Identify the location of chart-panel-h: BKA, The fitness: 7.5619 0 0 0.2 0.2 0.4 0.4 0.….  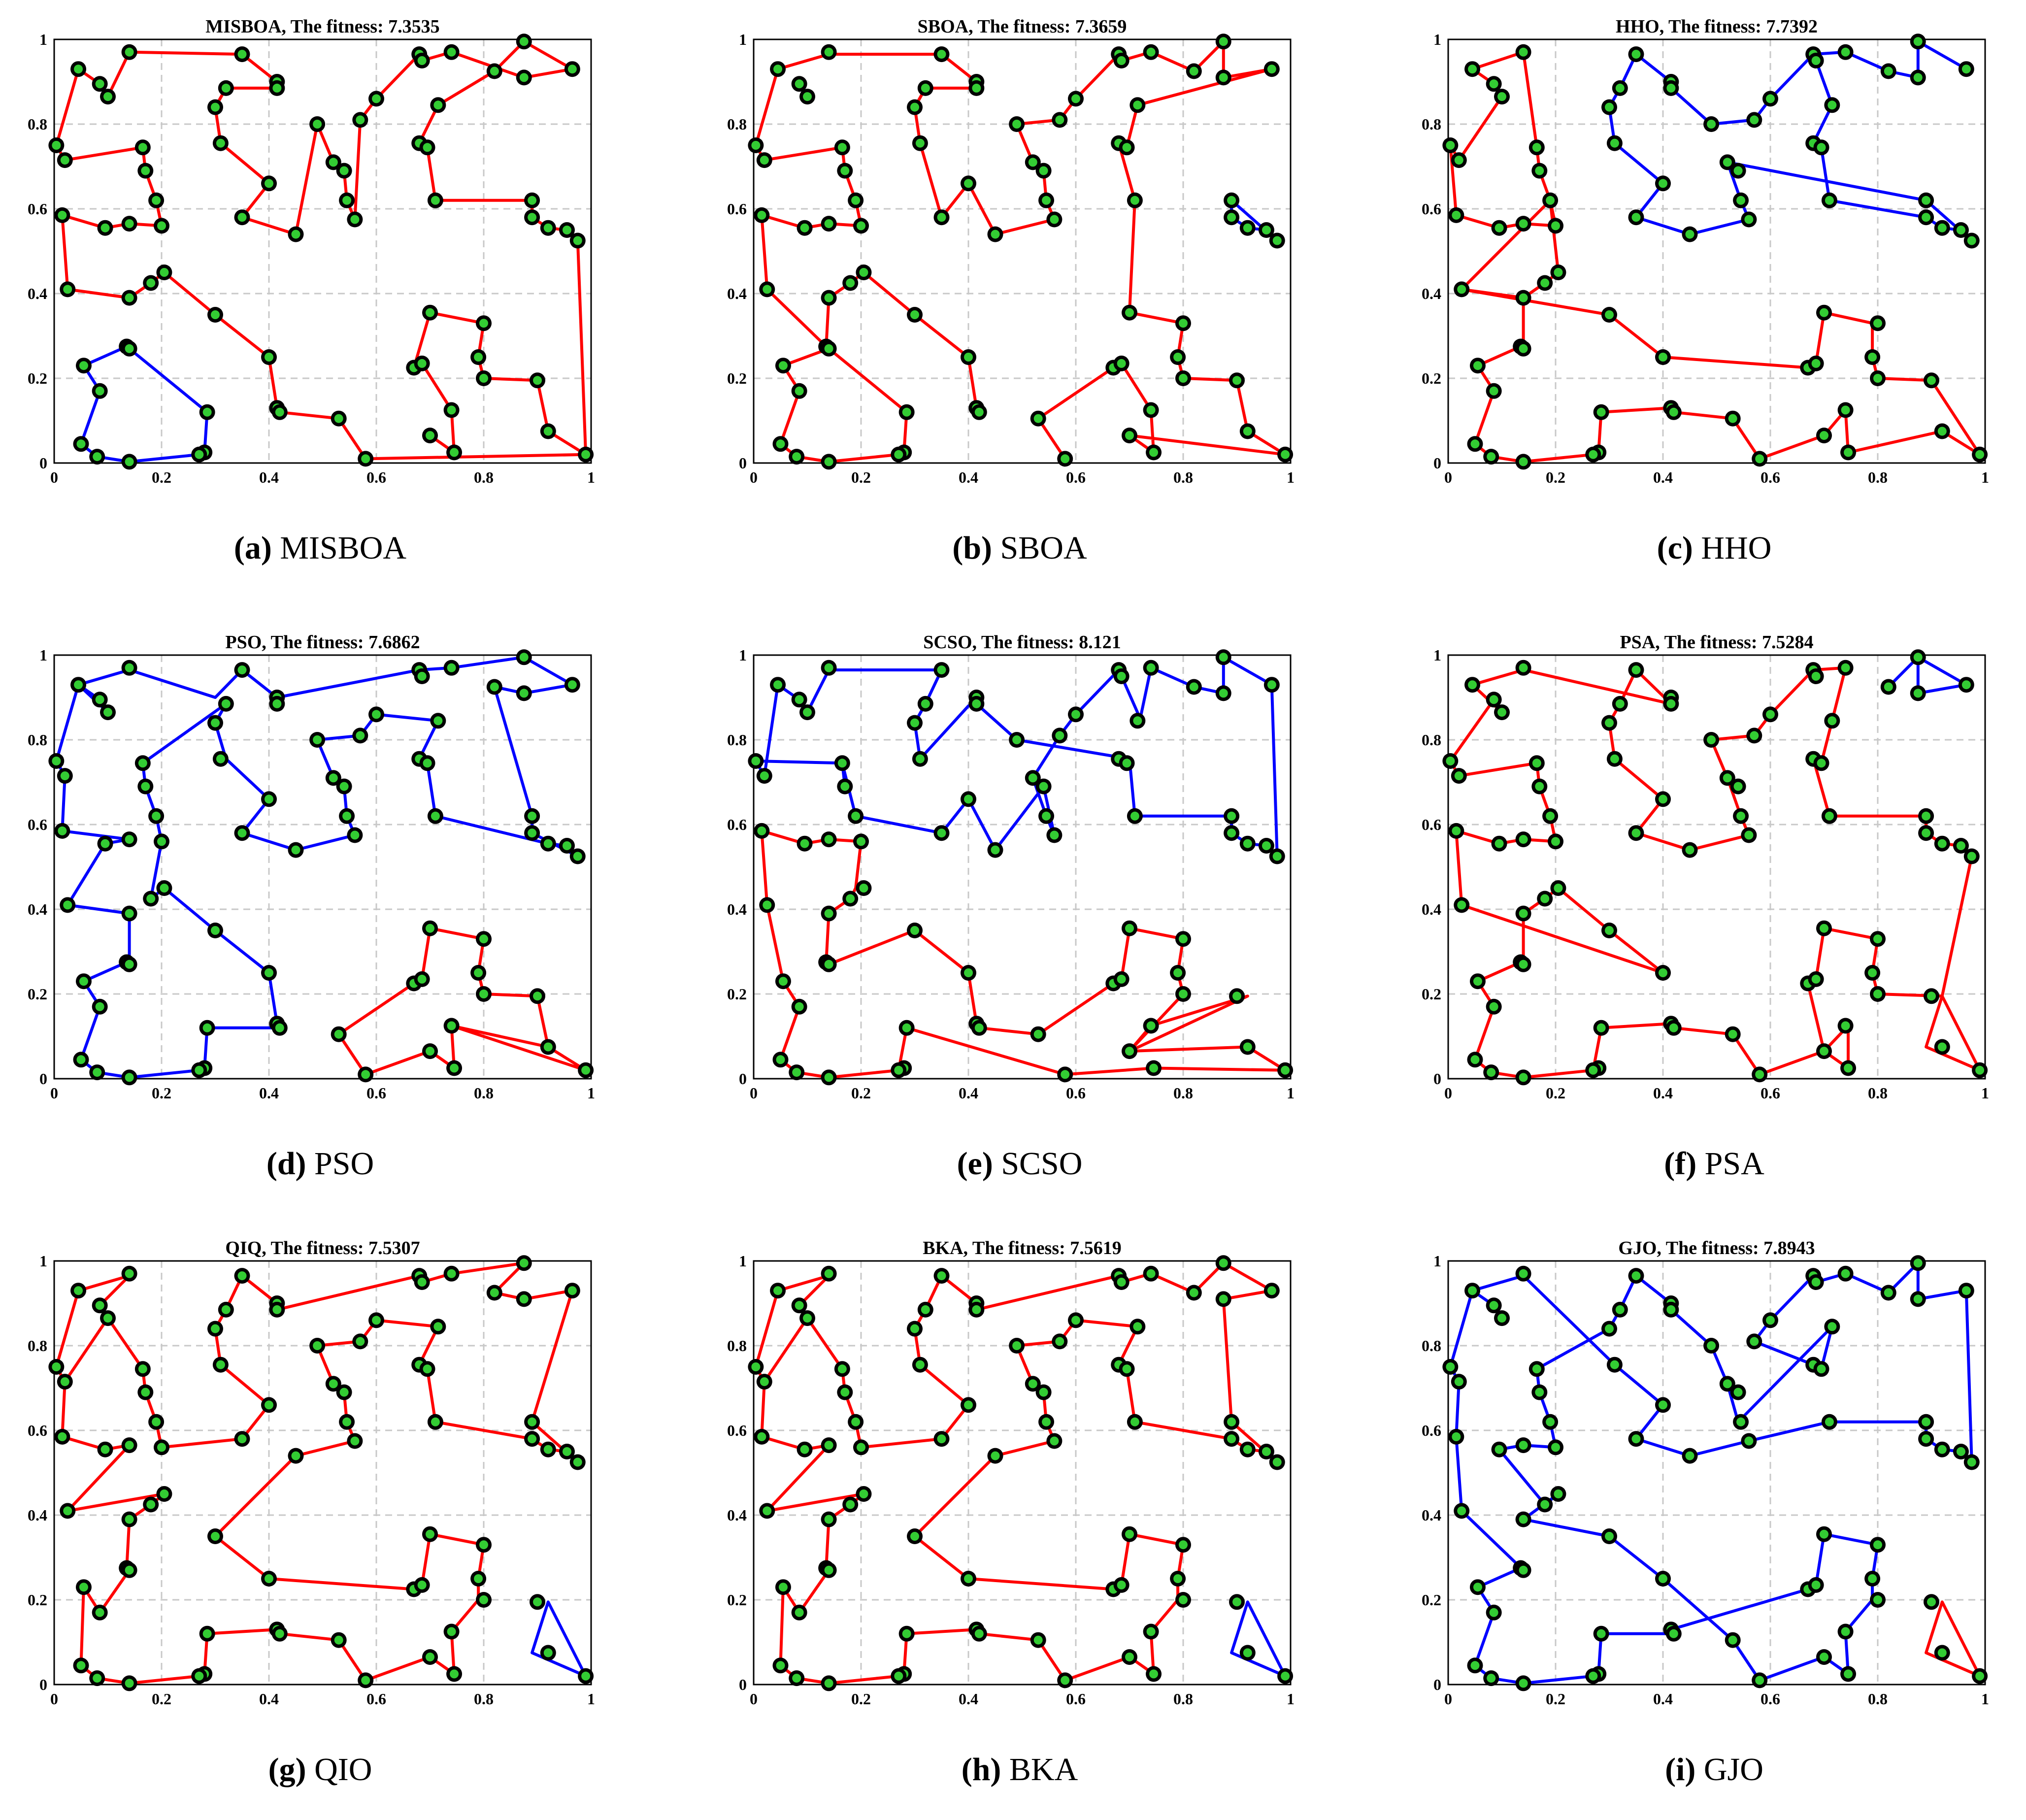
(1019, 1522).